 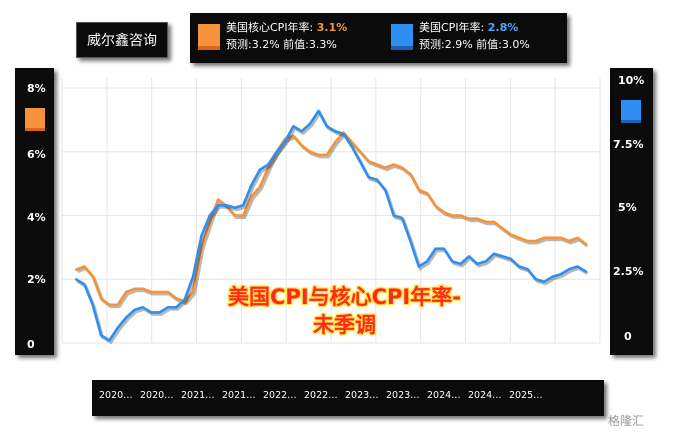 What do you see at coordinates (31, 344) in the screenshot?
I see `left-tick-label: 0` at bounding box center [31, 344].